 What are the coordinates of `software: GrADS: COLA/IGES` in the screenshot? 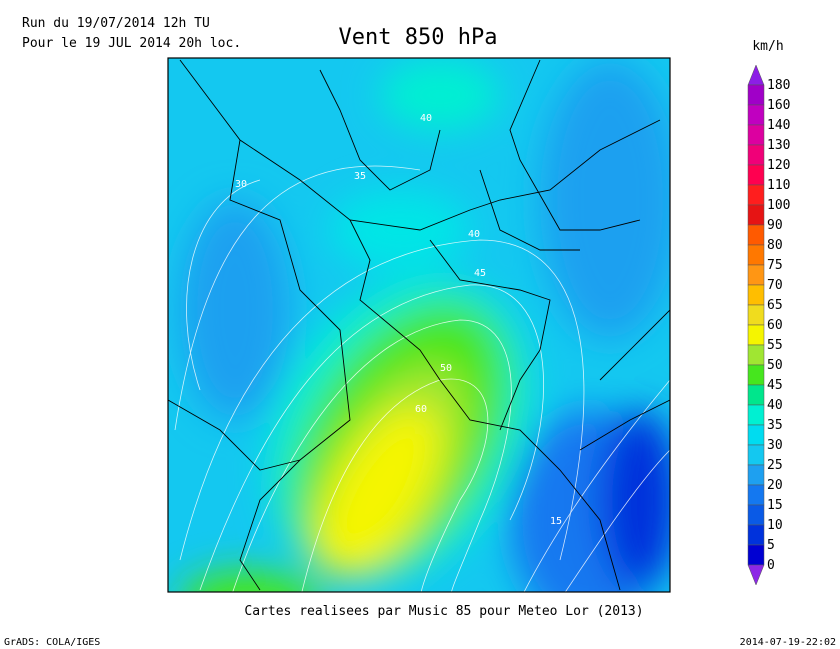 It's located at (52, 642).